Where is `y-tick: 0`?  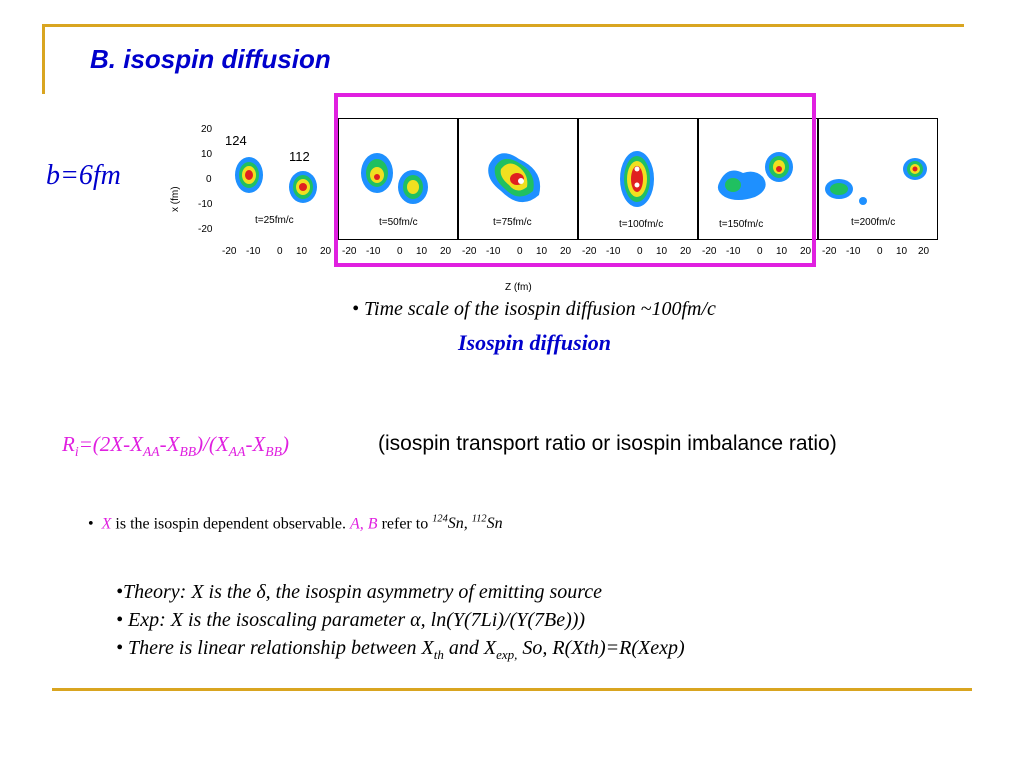 y-tick: 0 is located at coordinates (209, 179).